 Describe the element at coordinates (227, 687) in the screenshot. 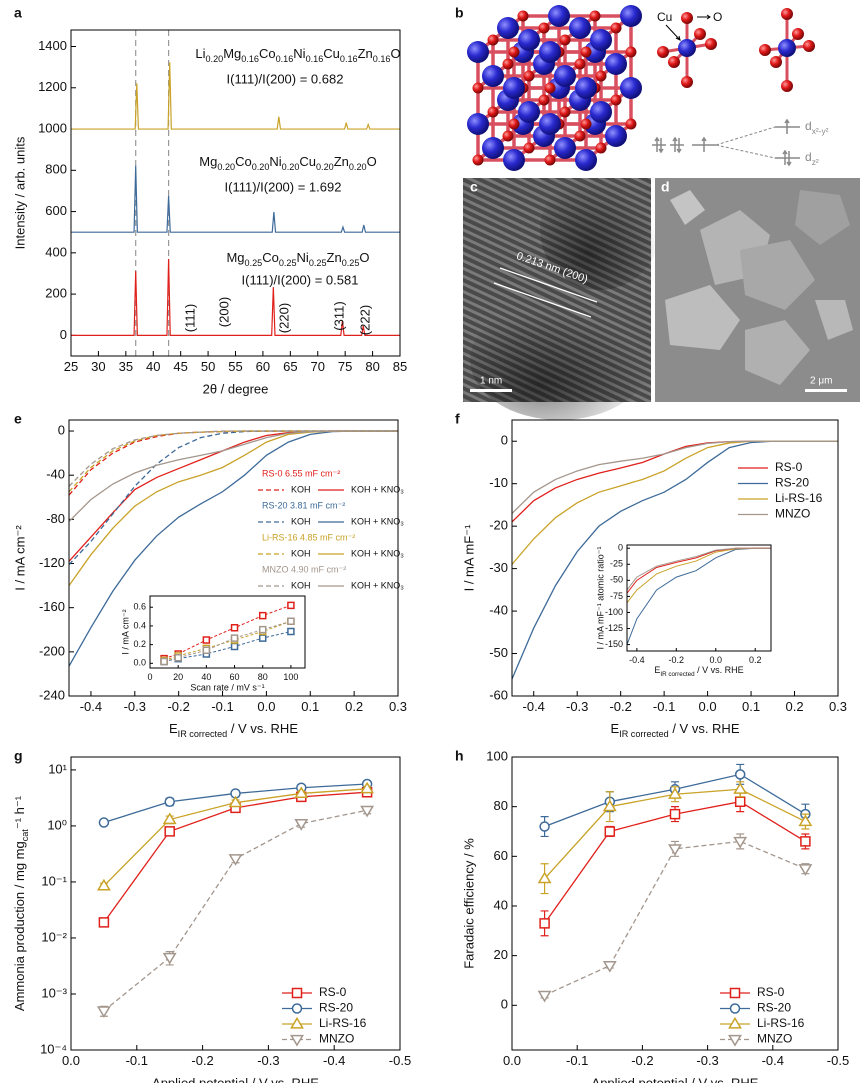

I see `x-axis-label: Scan rate / mV s⁻¹` at that location.